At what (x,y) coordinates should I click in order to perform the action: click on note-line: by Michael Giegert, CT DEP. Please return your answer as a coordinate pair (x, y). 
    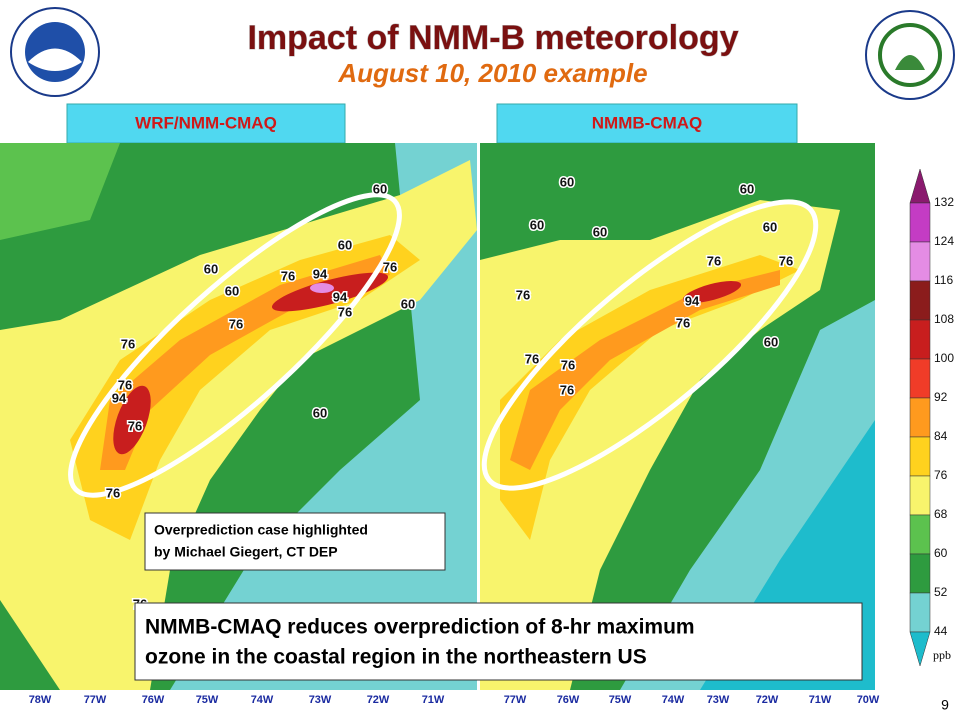
    Looking at the image, I should click on (246, 552).